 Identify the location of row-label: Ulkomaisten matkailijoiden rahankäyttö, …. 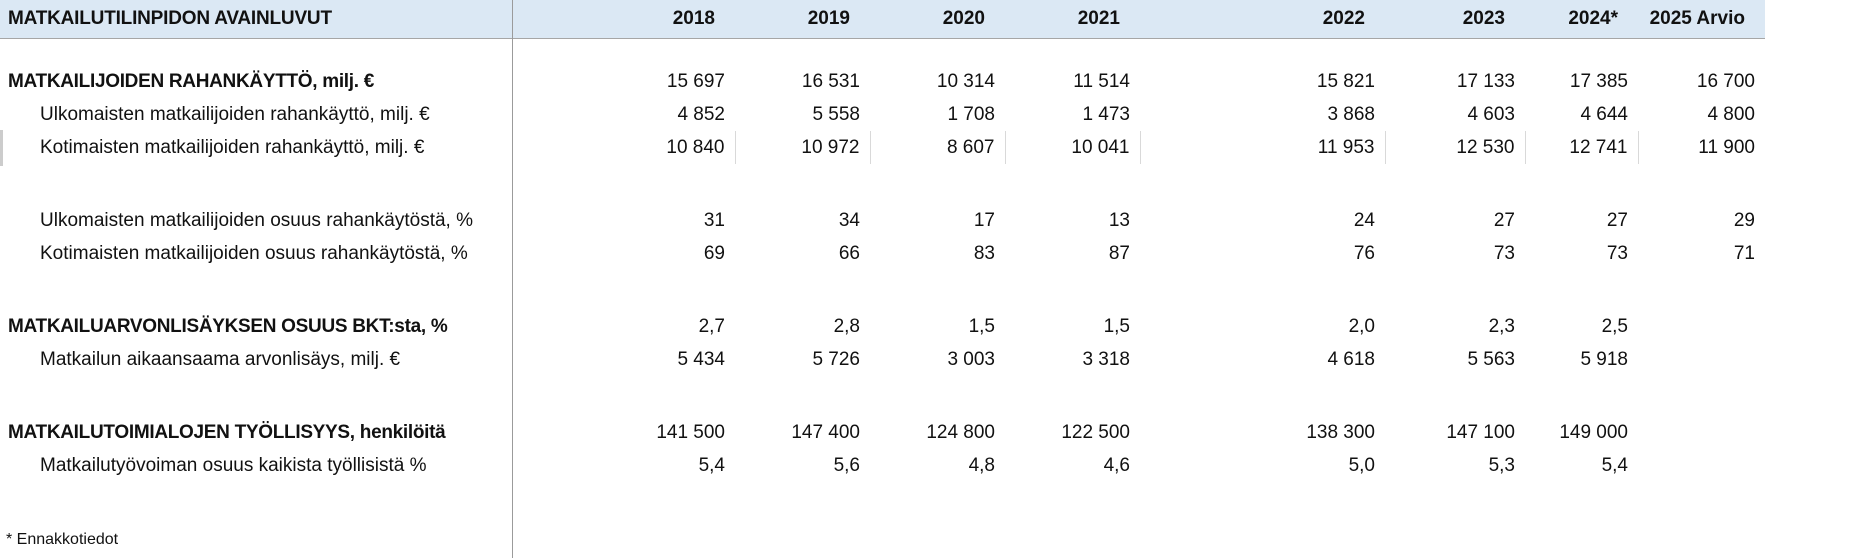
(235, 114).